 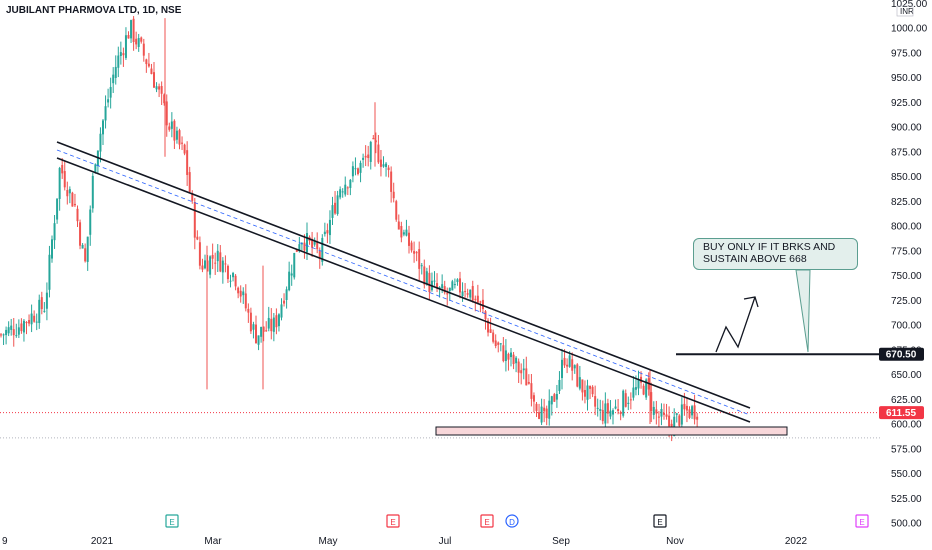 I want to click on price-tick-label: 575.00, so click(x=906, y=449).